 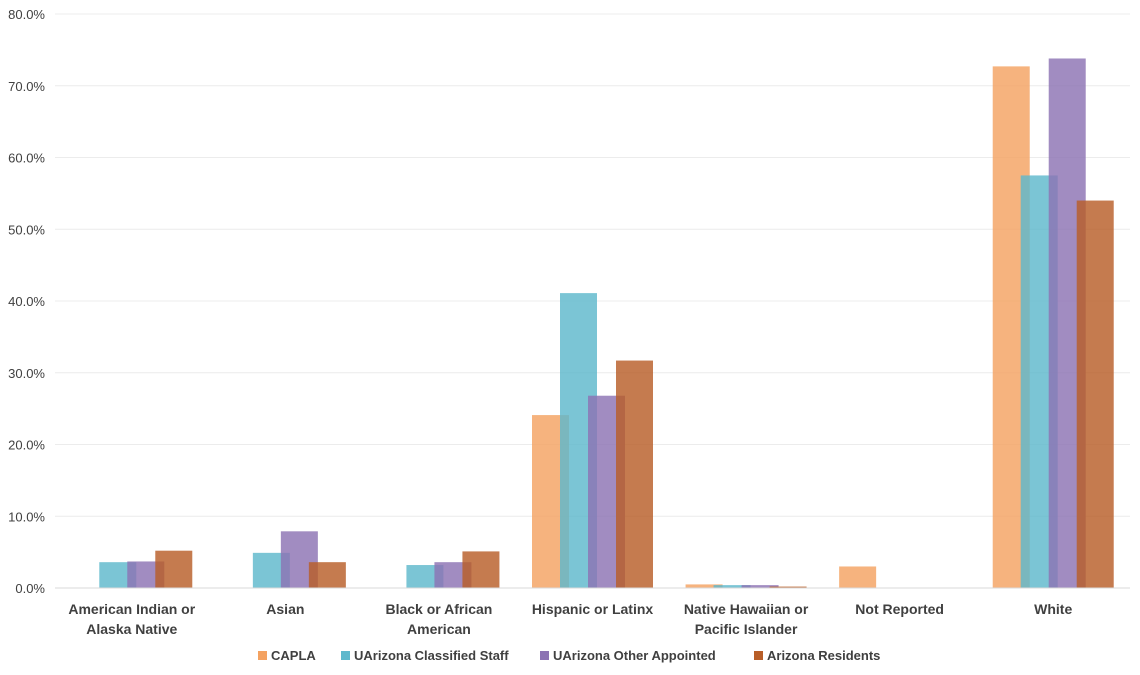 I want to click on category-label: American Indian or, so click(x=131, y=609).